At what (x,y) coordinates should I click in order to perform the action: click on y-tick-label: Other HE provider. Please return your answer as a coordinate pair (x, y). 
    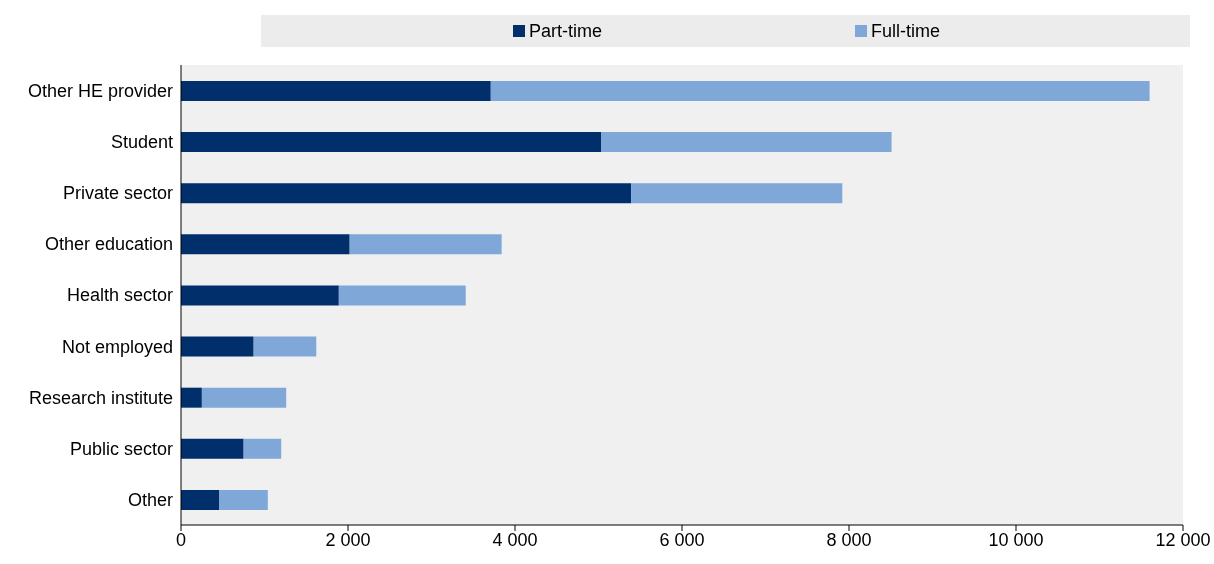
    Looking at the image, I should click on (100, 90).